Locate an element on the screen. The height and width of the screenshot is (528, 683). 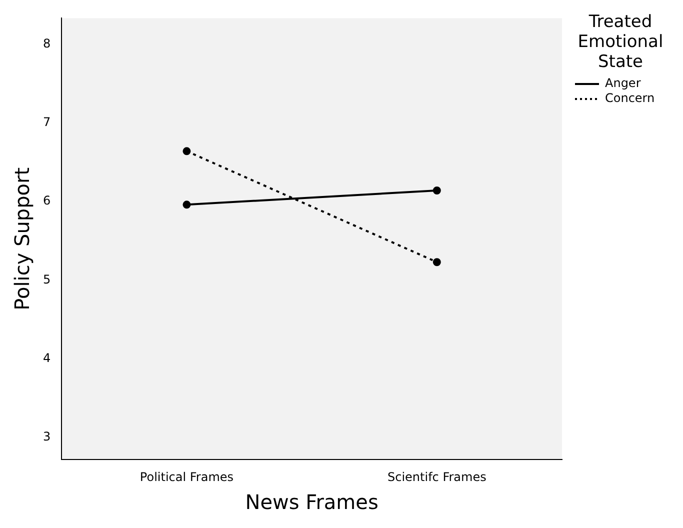
x-axis-title: News Frames is located at coordinates (311, 502).